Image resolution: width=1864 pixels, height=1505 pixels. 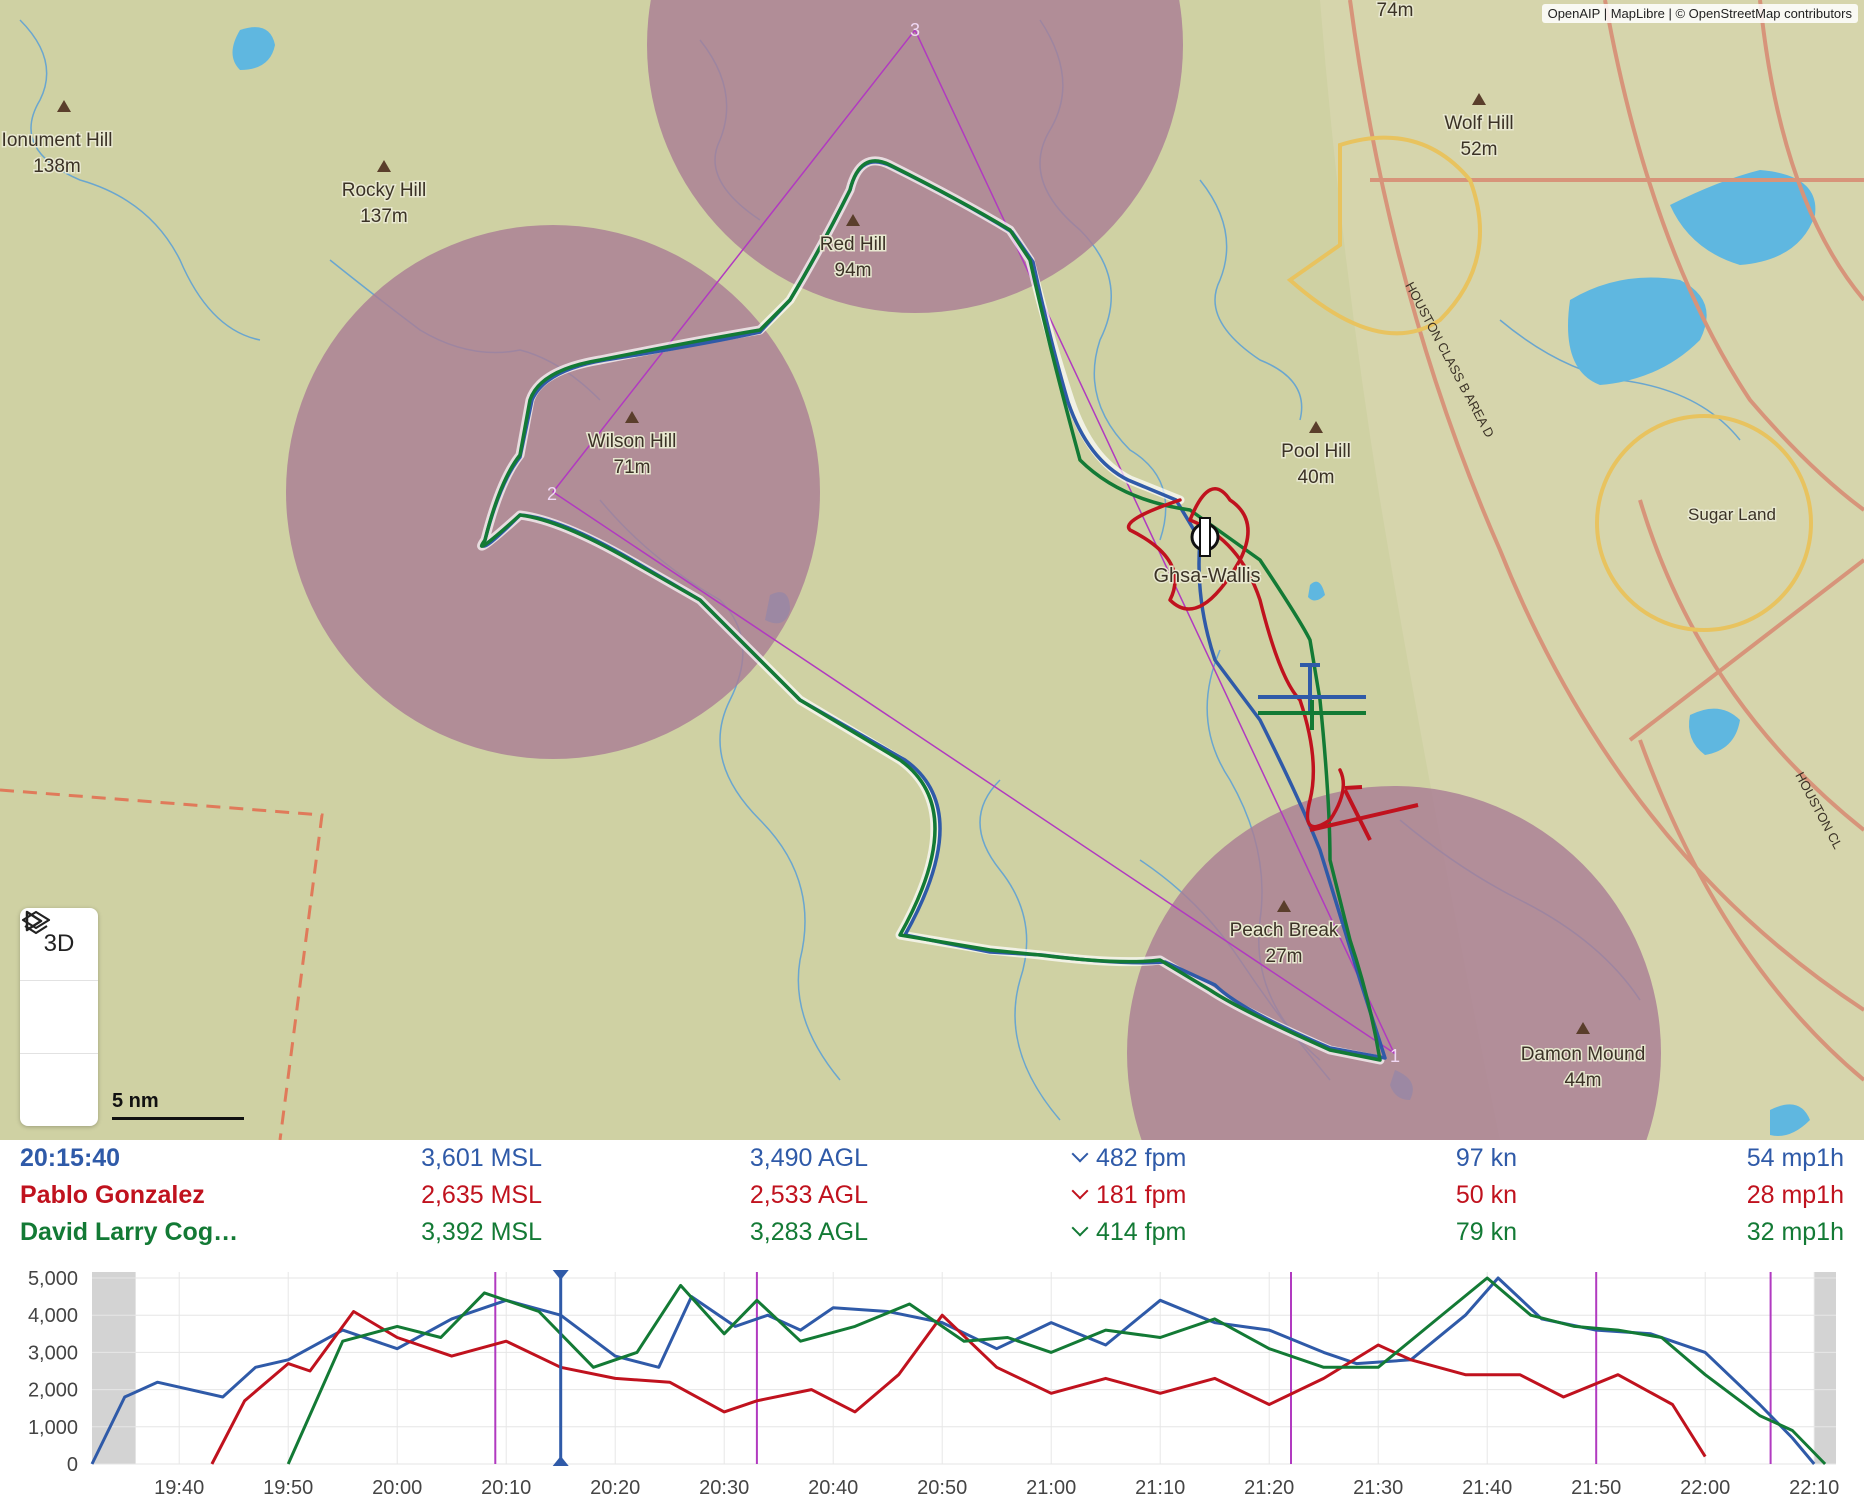 I want to click on time-cursor-handle-bottom, so click(x=560, y=1461).